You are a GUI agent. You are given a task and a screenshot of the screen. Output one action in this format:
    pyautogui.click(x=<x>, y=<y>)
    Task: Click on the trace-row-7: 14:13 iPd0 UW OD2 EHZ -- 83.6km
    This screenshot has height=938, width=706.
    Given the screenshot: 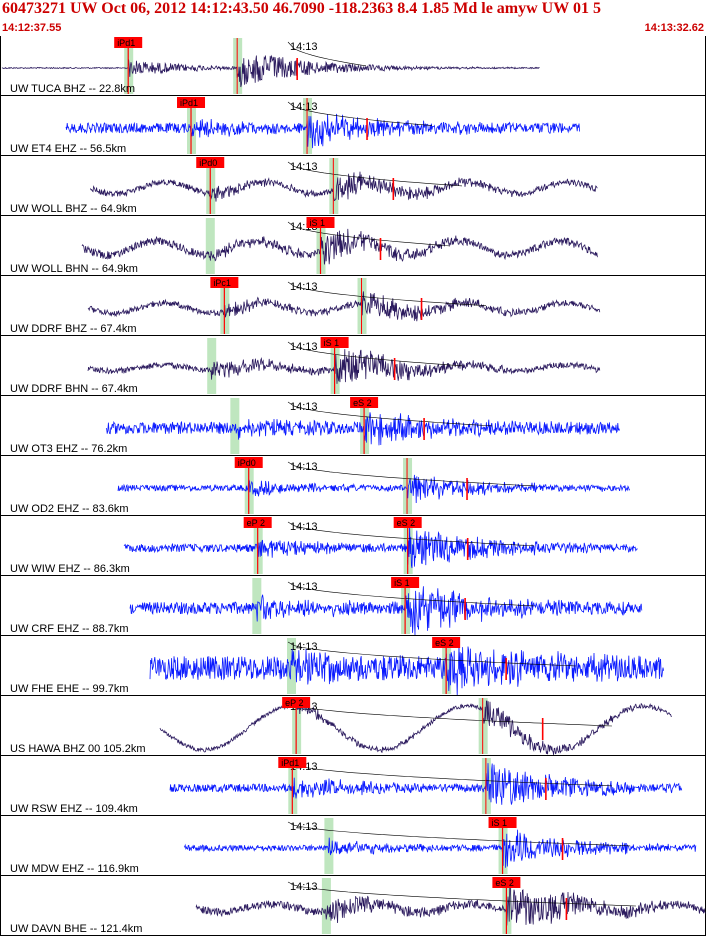 What is the action you would take?
    pyautogui.click(x=353, y=486)
    